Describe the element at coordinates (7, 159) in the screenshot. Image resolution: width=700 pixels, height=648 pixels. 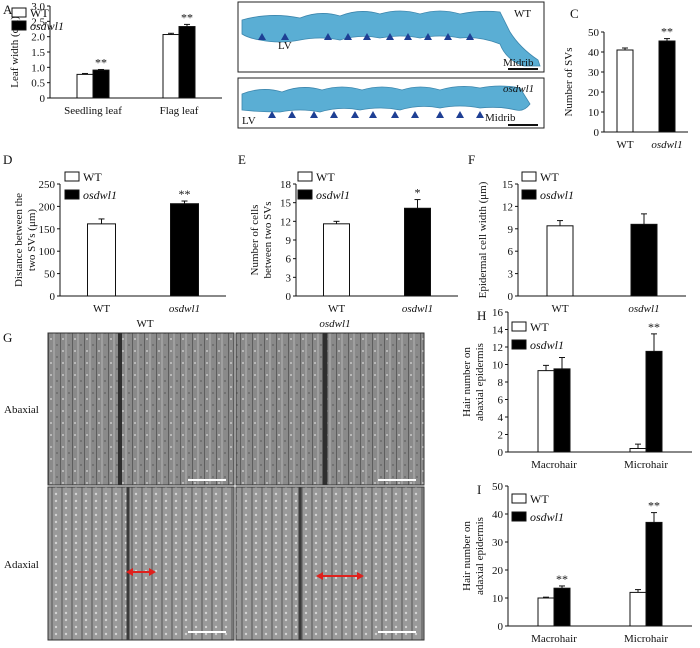
I see `panel-letter-d: D` at that location.